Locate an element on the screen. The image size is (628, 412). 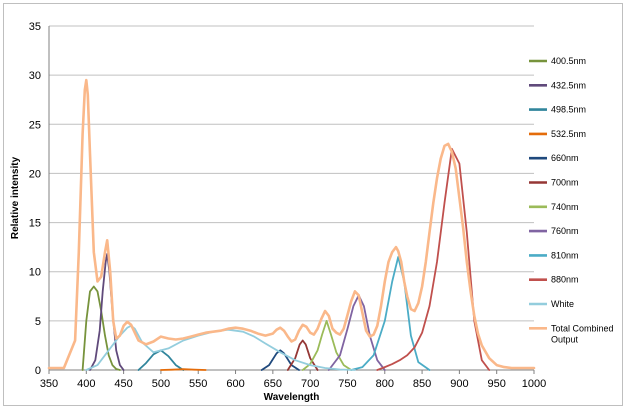
legend-label: 400.5nm is located at coordinates (568, 61).